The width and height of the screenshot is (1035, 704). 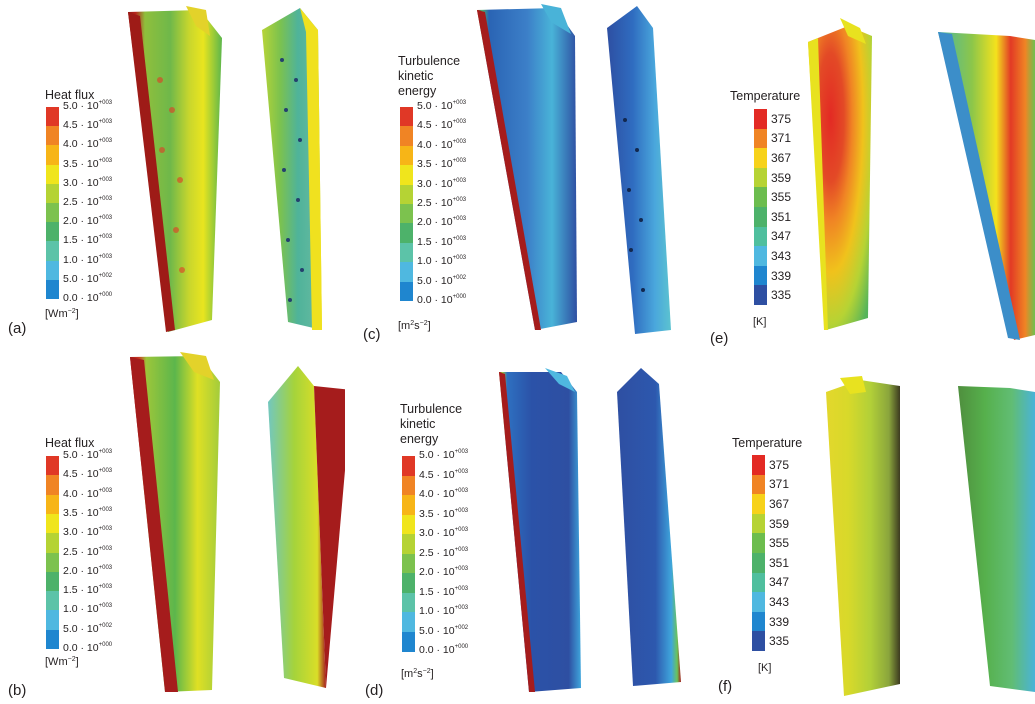 I want to click on tick-label: 375, so click(x=781, y=118).